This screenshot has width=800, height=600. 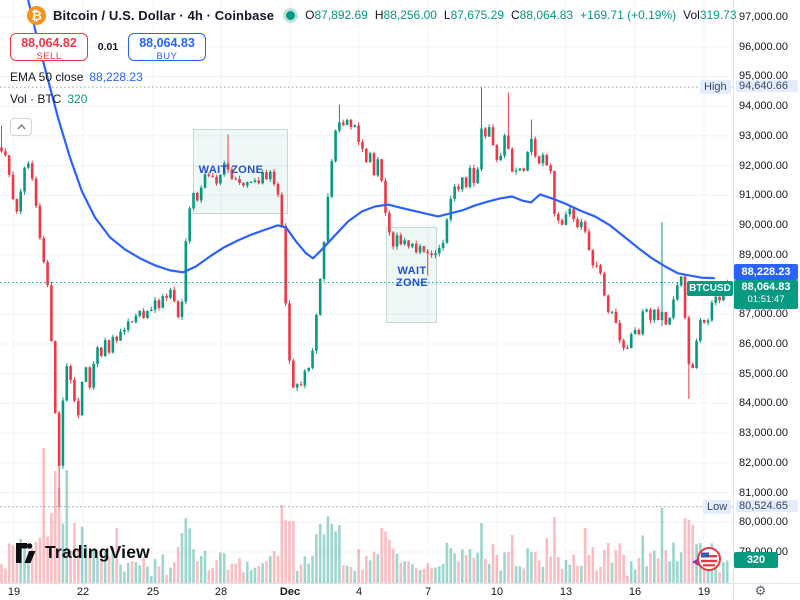 I want to click on volume-value: 319.73, so click(x=718, y=15).